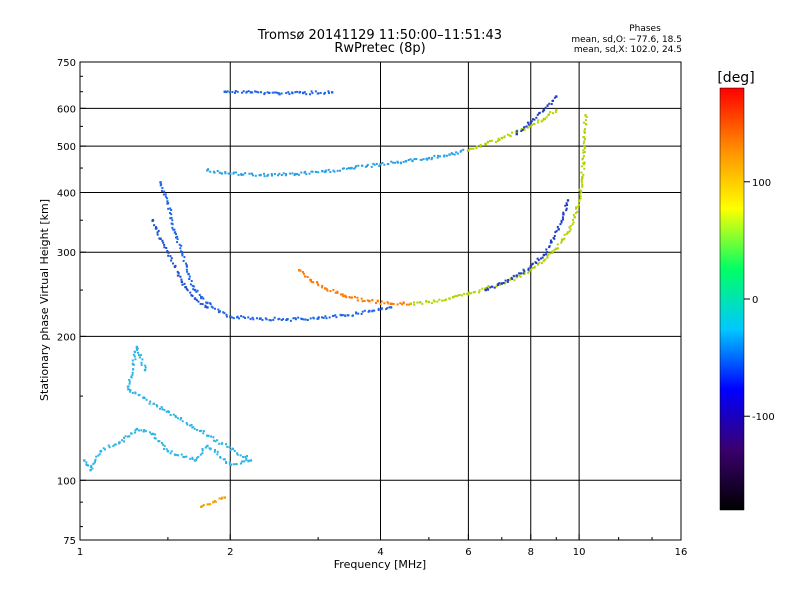 The width and height of the screenshot is (800, 600). Describe the element at coordinates (66, 109) in the screenshot. I see `y-tick-label: 600` at that location.